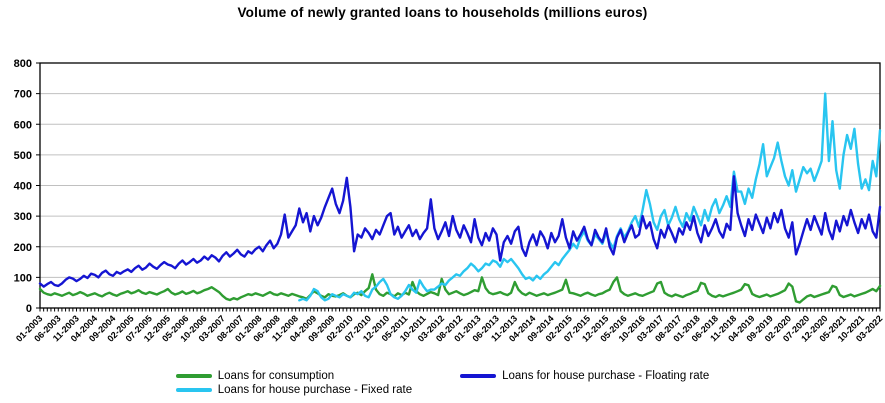  Describe the element at coordinates (23, 156) in the screenshot. I see `y-axis-tick-label: 500` at that location.